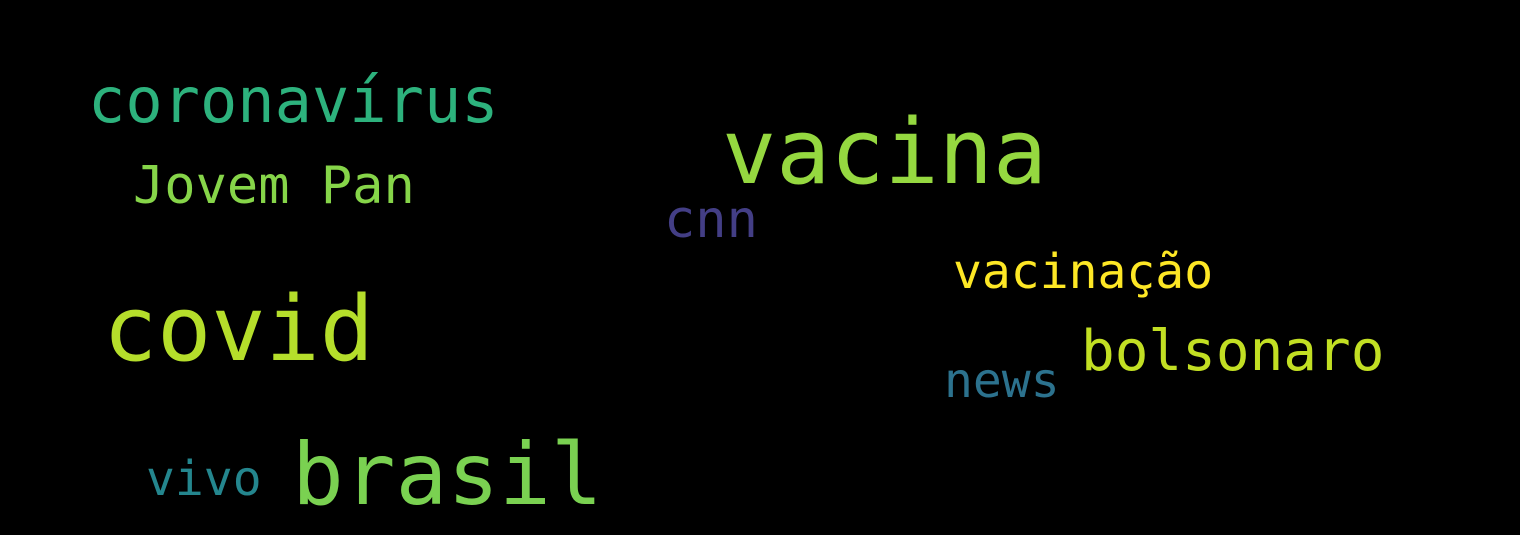 The width and height of the screenshot is (1520, 535). What do you see at coordinates (293, 100) in the screenshot?
I see `word-coronavirus: coronavírus` at bounding box center [293, 100].